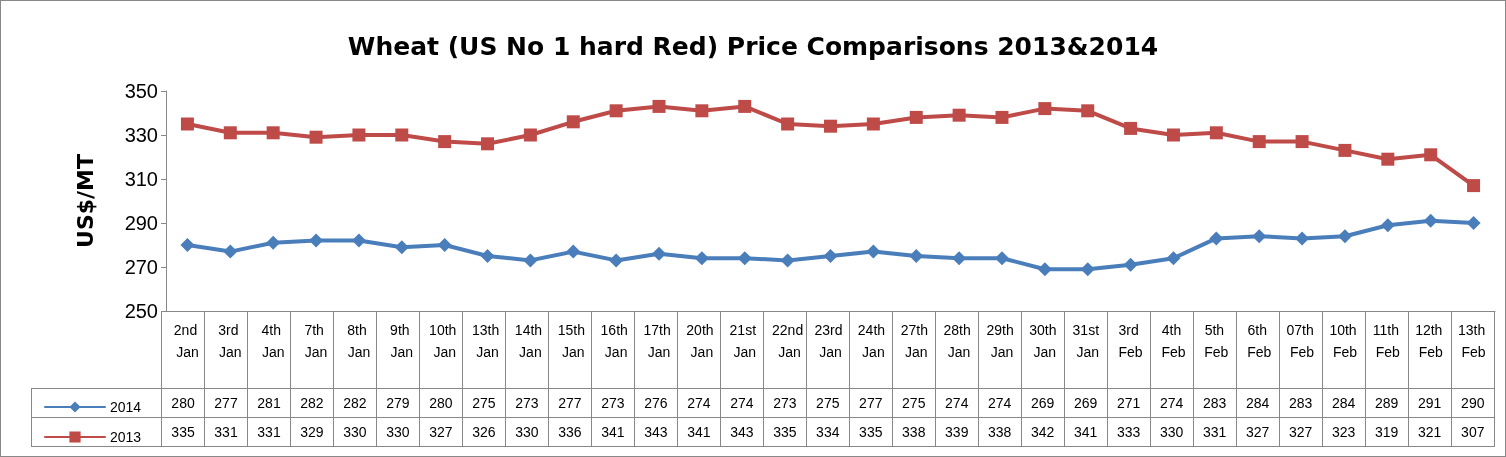 The width and height of the screenshot is (1506, 457). I want to click on x-tick-label: 12th Feb, so click(1431, 341).